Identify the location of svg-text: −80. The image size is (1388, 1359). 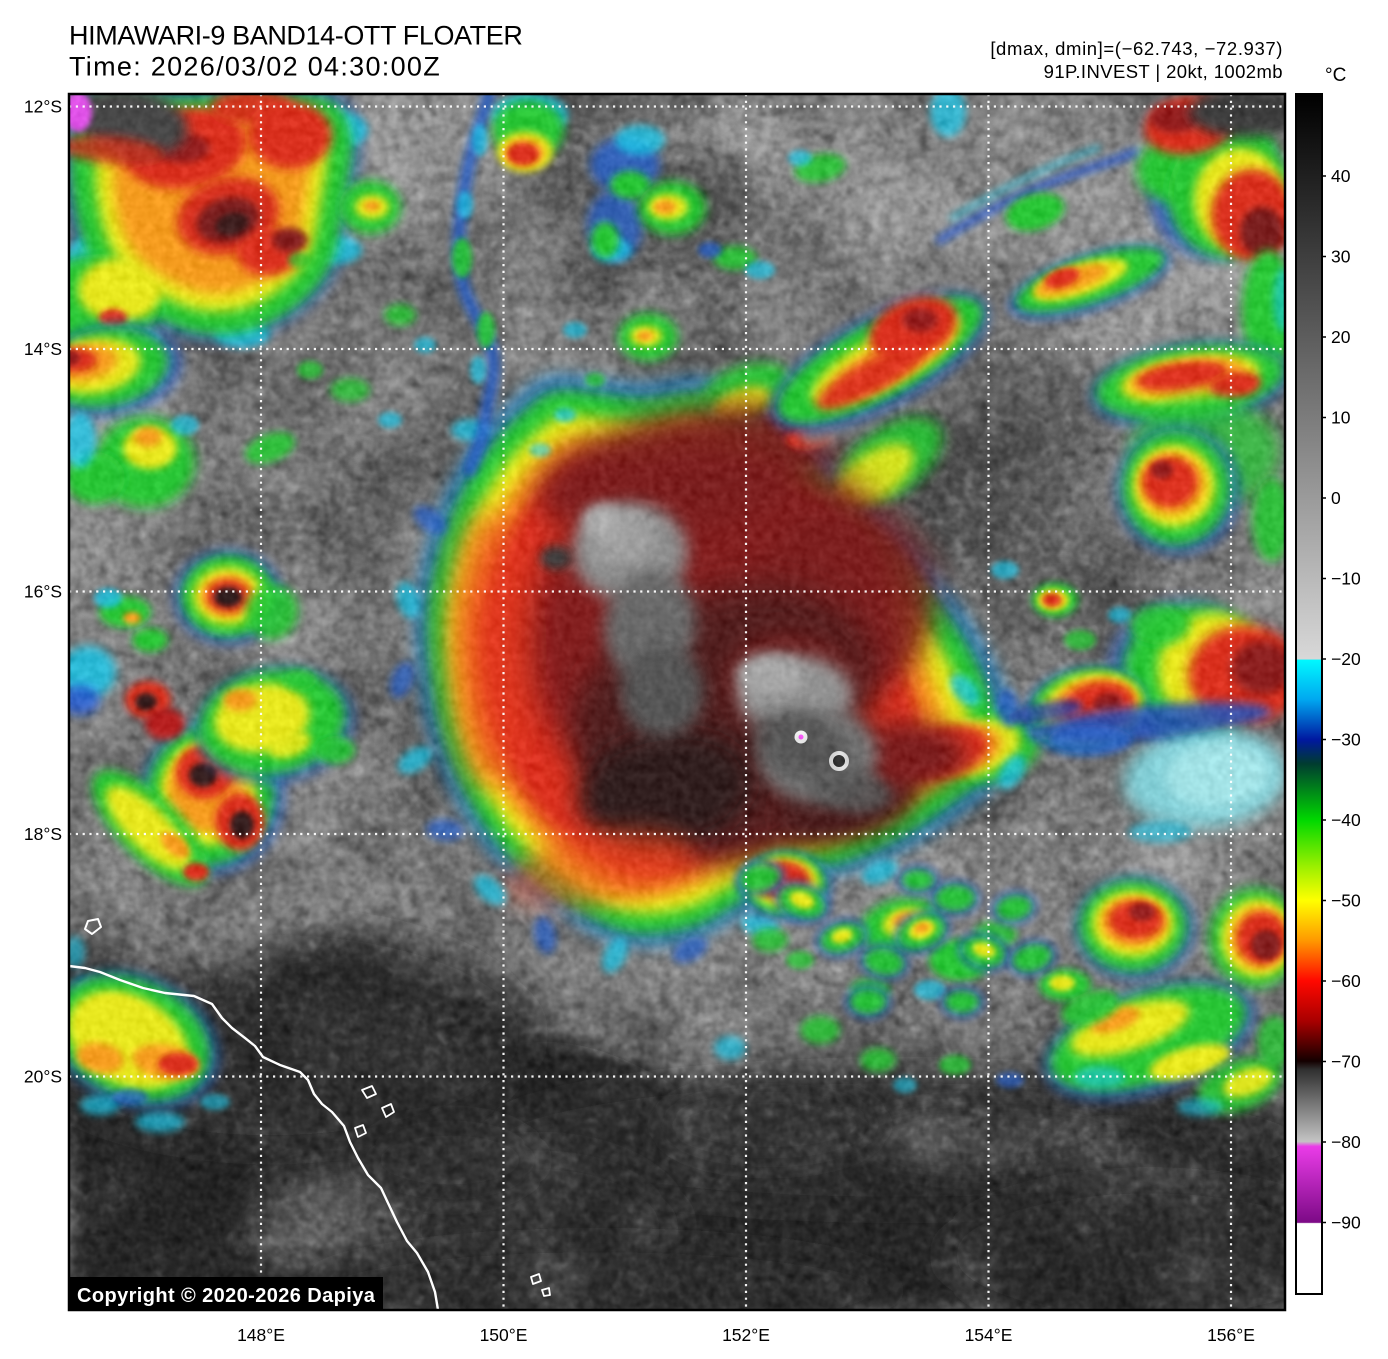
(1346, 1142).